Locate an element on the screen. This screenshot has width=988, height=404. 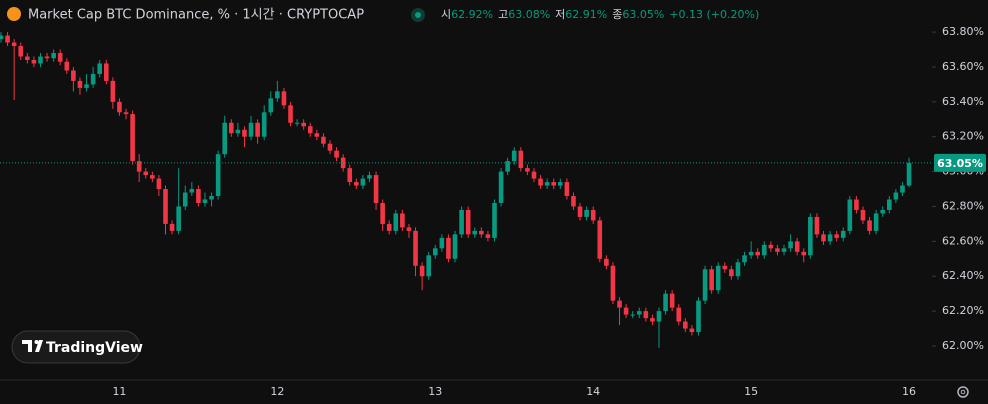
legend-value: 63.08% is located at coordinates (529, 14).